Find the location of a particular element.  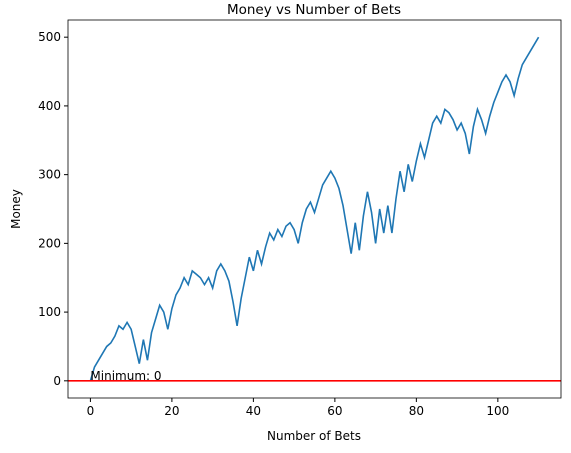

x-tick-label: 20 is located at coordinates (171, 411).